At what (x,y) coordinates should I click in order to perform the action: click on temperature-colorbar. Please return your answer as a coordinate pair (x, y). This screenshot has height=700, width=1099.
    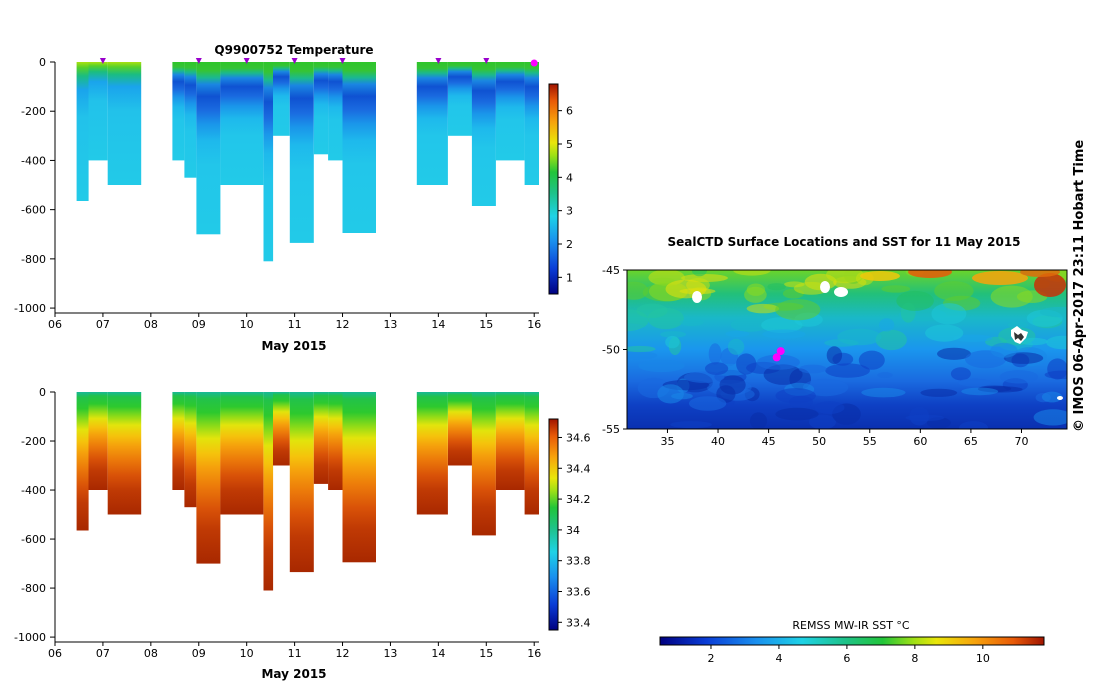
    Looking at the image, I should click on (553, 189).